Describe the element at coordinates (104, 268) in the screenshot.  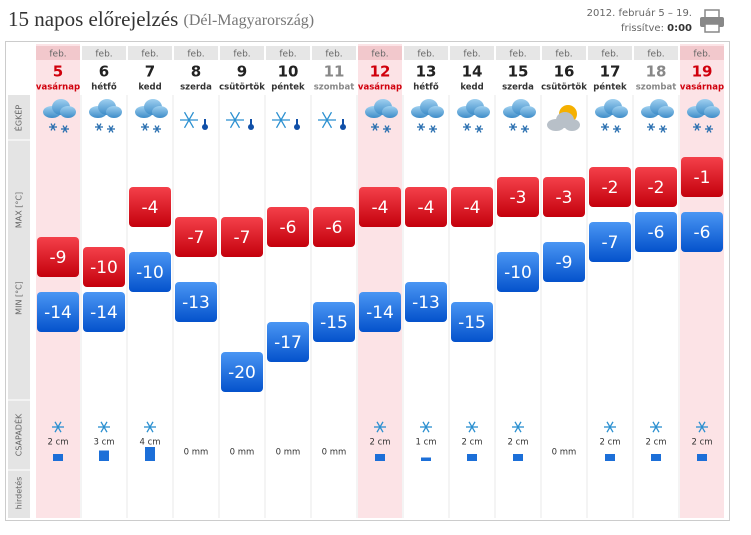
I see `max-temp: -10` at that location.